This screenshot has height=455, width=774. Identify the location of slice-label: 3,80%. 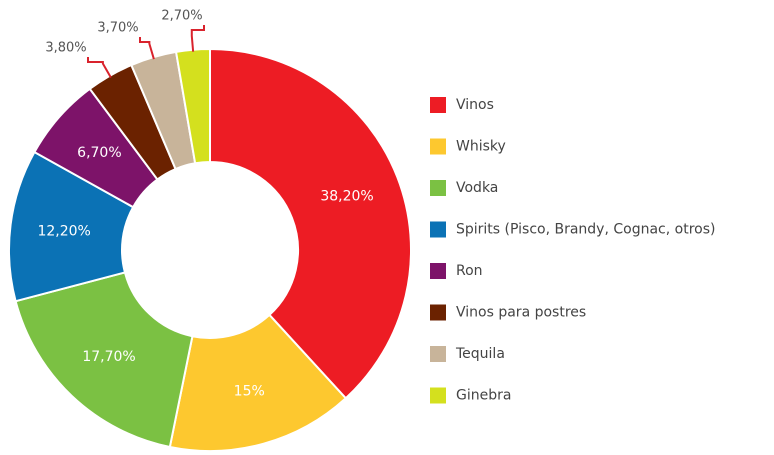
(65, 48).